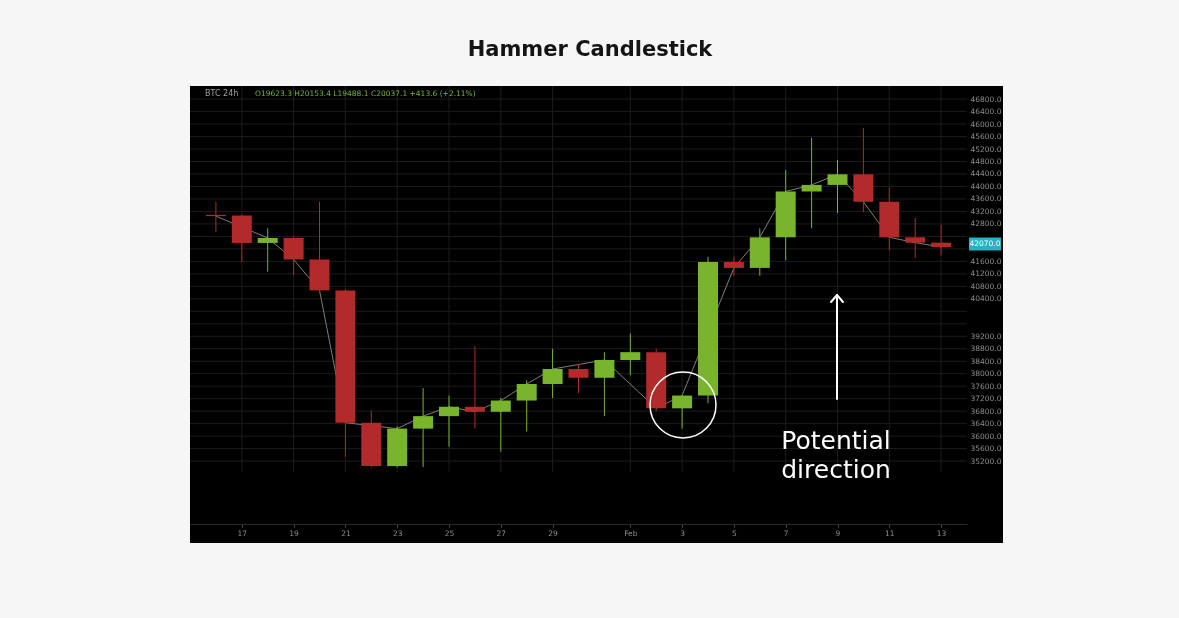  What do you see at coordinates (836, 455) in the screenshot?
I see `annotation: Potential direction` at bounding box center [836, 455].